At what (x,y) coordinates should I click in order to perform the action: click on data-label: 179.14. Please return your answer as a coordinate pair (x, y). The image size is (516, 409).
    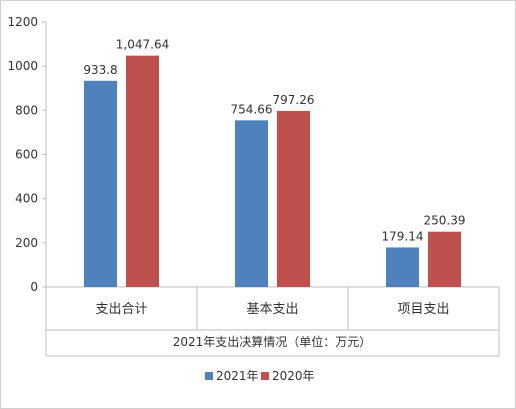
    Looking at the image, I should click on (403, 236).